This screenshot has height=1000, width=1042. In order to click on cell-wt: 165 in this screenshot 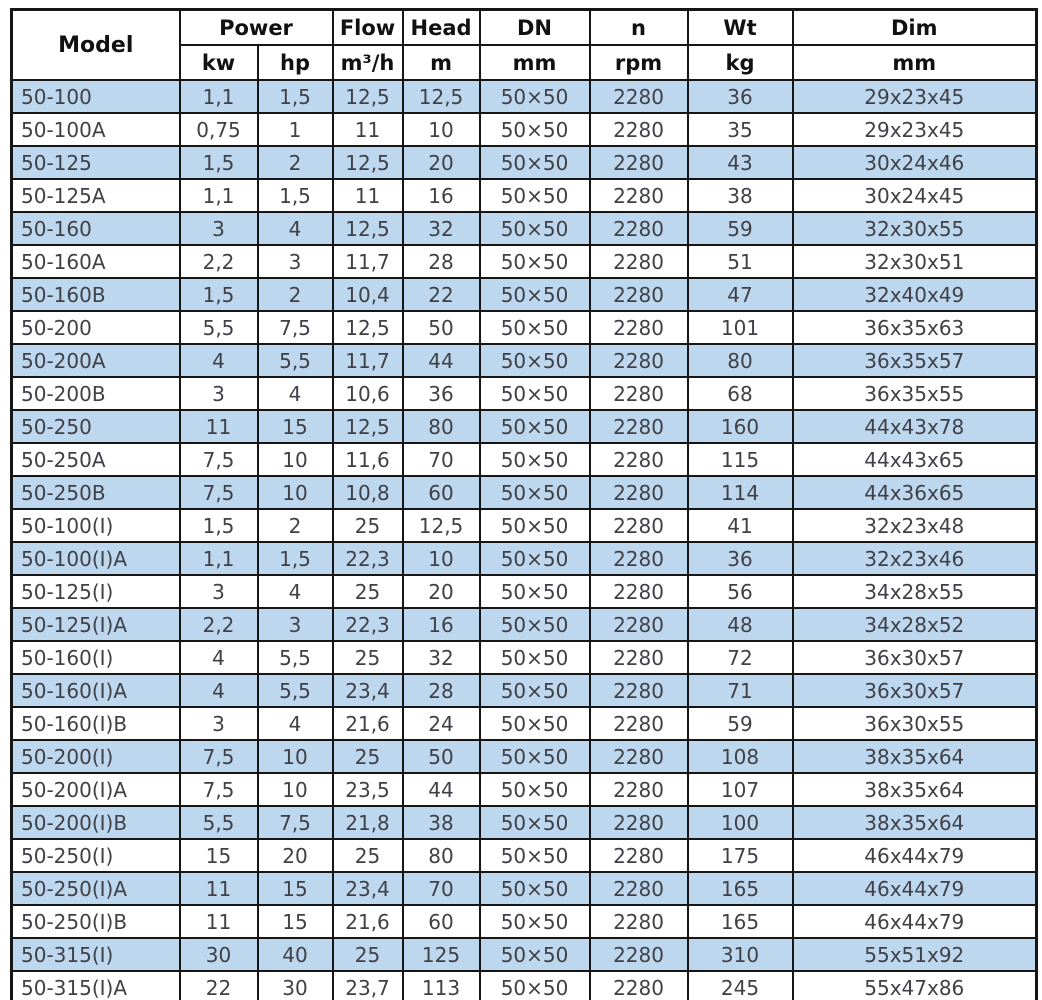, I will do `click(740, 921)`.